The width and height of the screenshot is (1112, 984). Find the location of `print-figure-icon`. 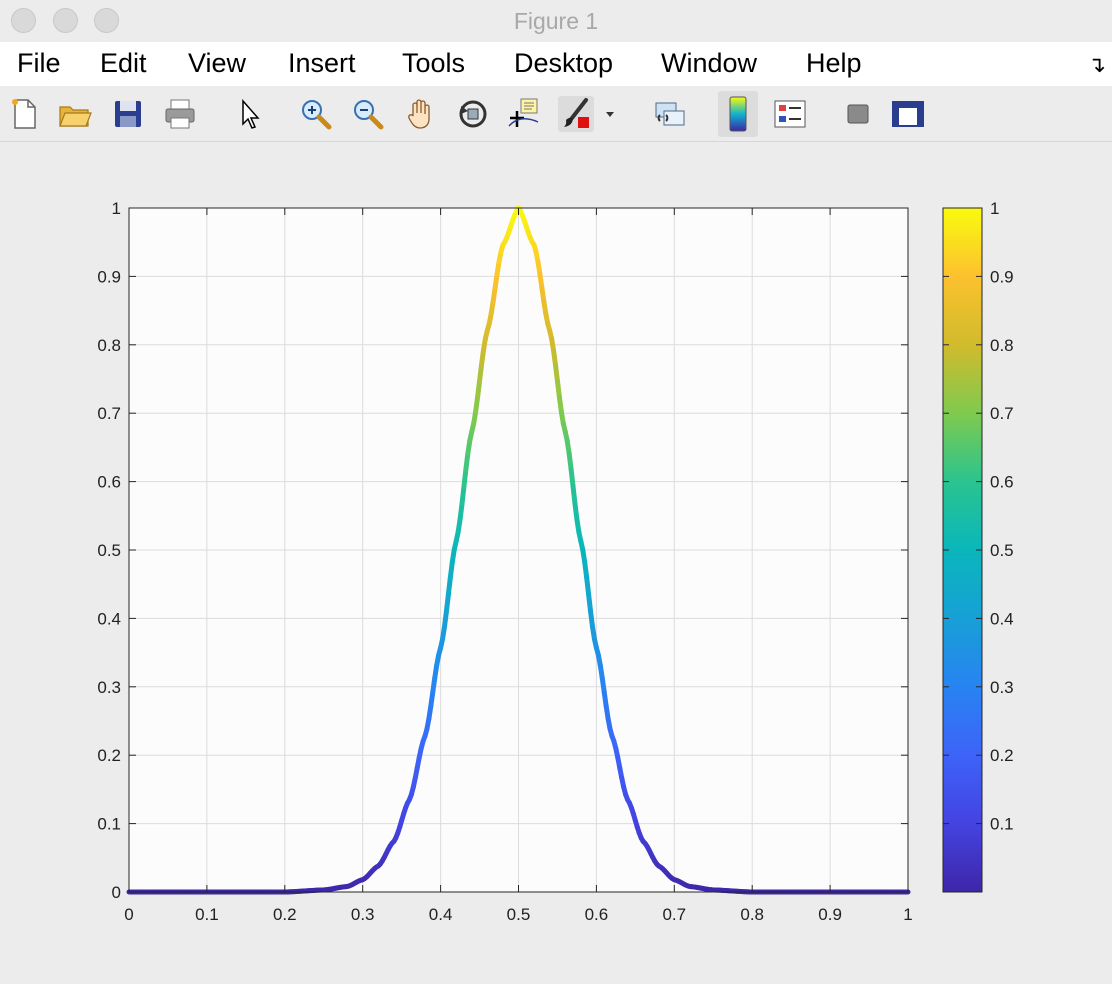

print-figure-icon is located at coordinates (180, 114).